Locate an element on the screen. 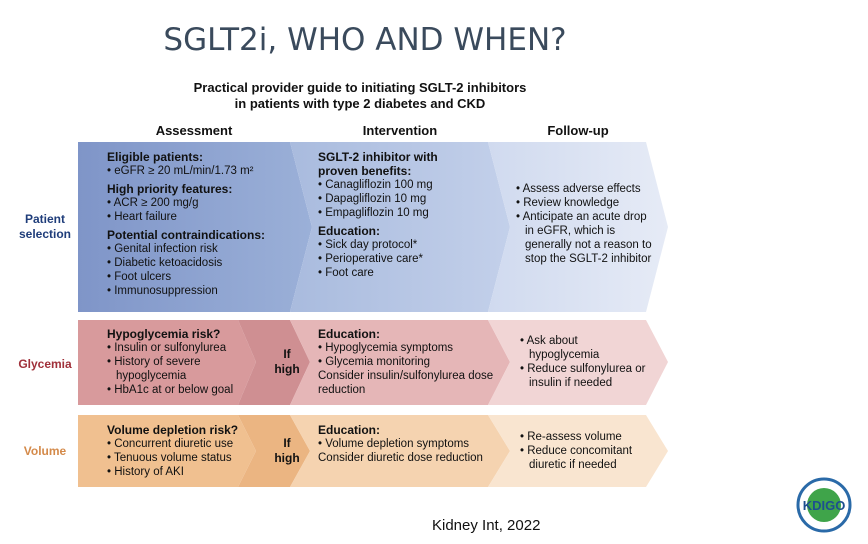  block-heading: Potential contraindications: is located at coordinates (186, 235).